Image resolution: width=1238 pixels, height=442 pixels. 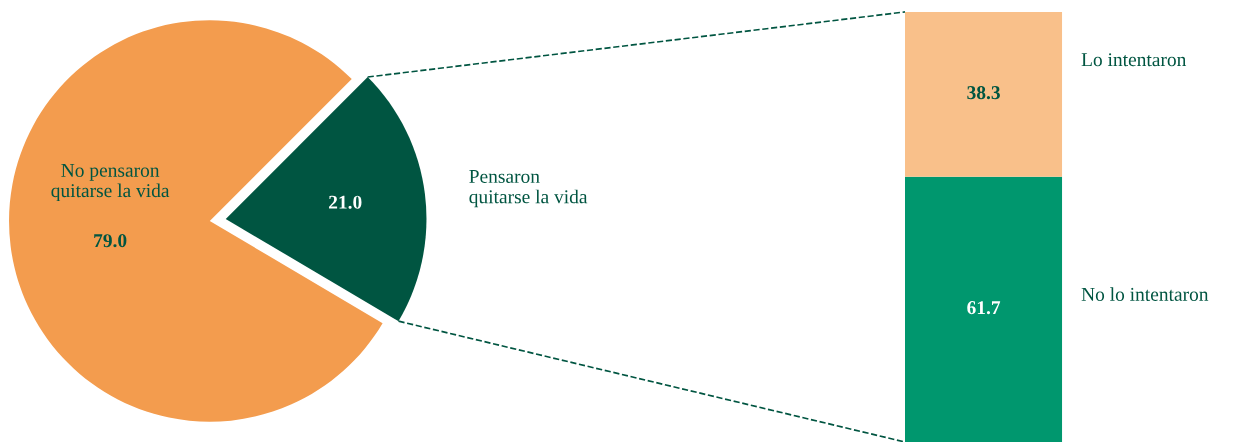 I want to click on series-label: No lo intentaron, so click(x=1145, y=294).